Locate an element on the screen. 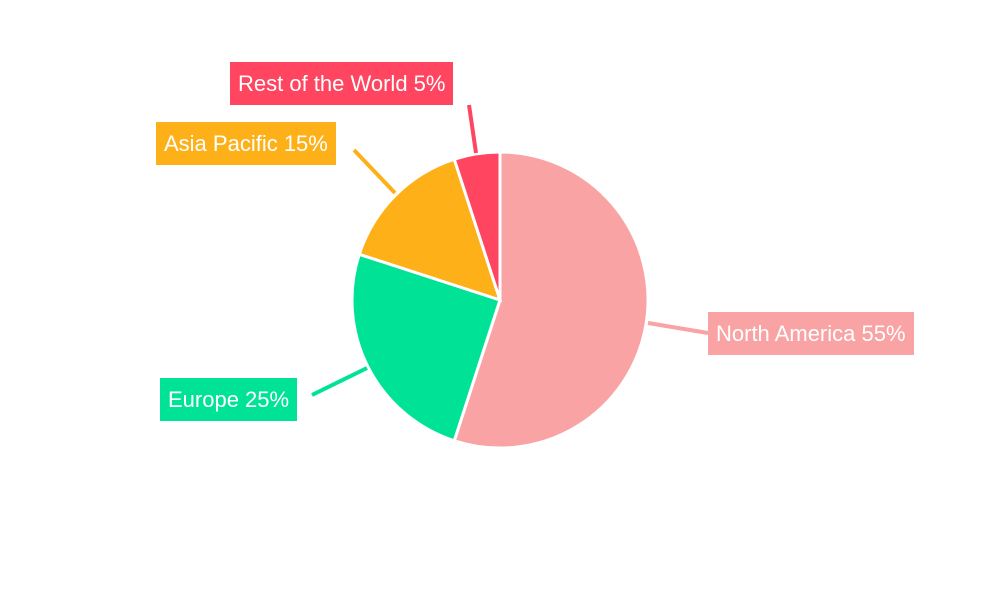 The height and width of the screenshot is (600, 1000). pie-slice-rest-of-the-world is located at coordinates (477, 225).